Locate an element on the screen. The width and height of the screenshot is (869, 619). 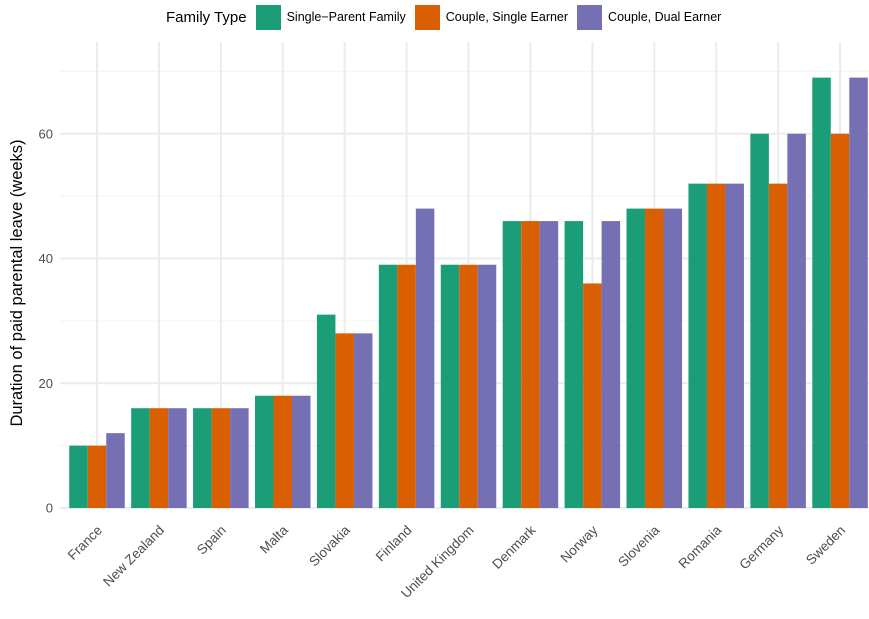
legend-key-couple-dual-earner is located at coordinates (590, 17).